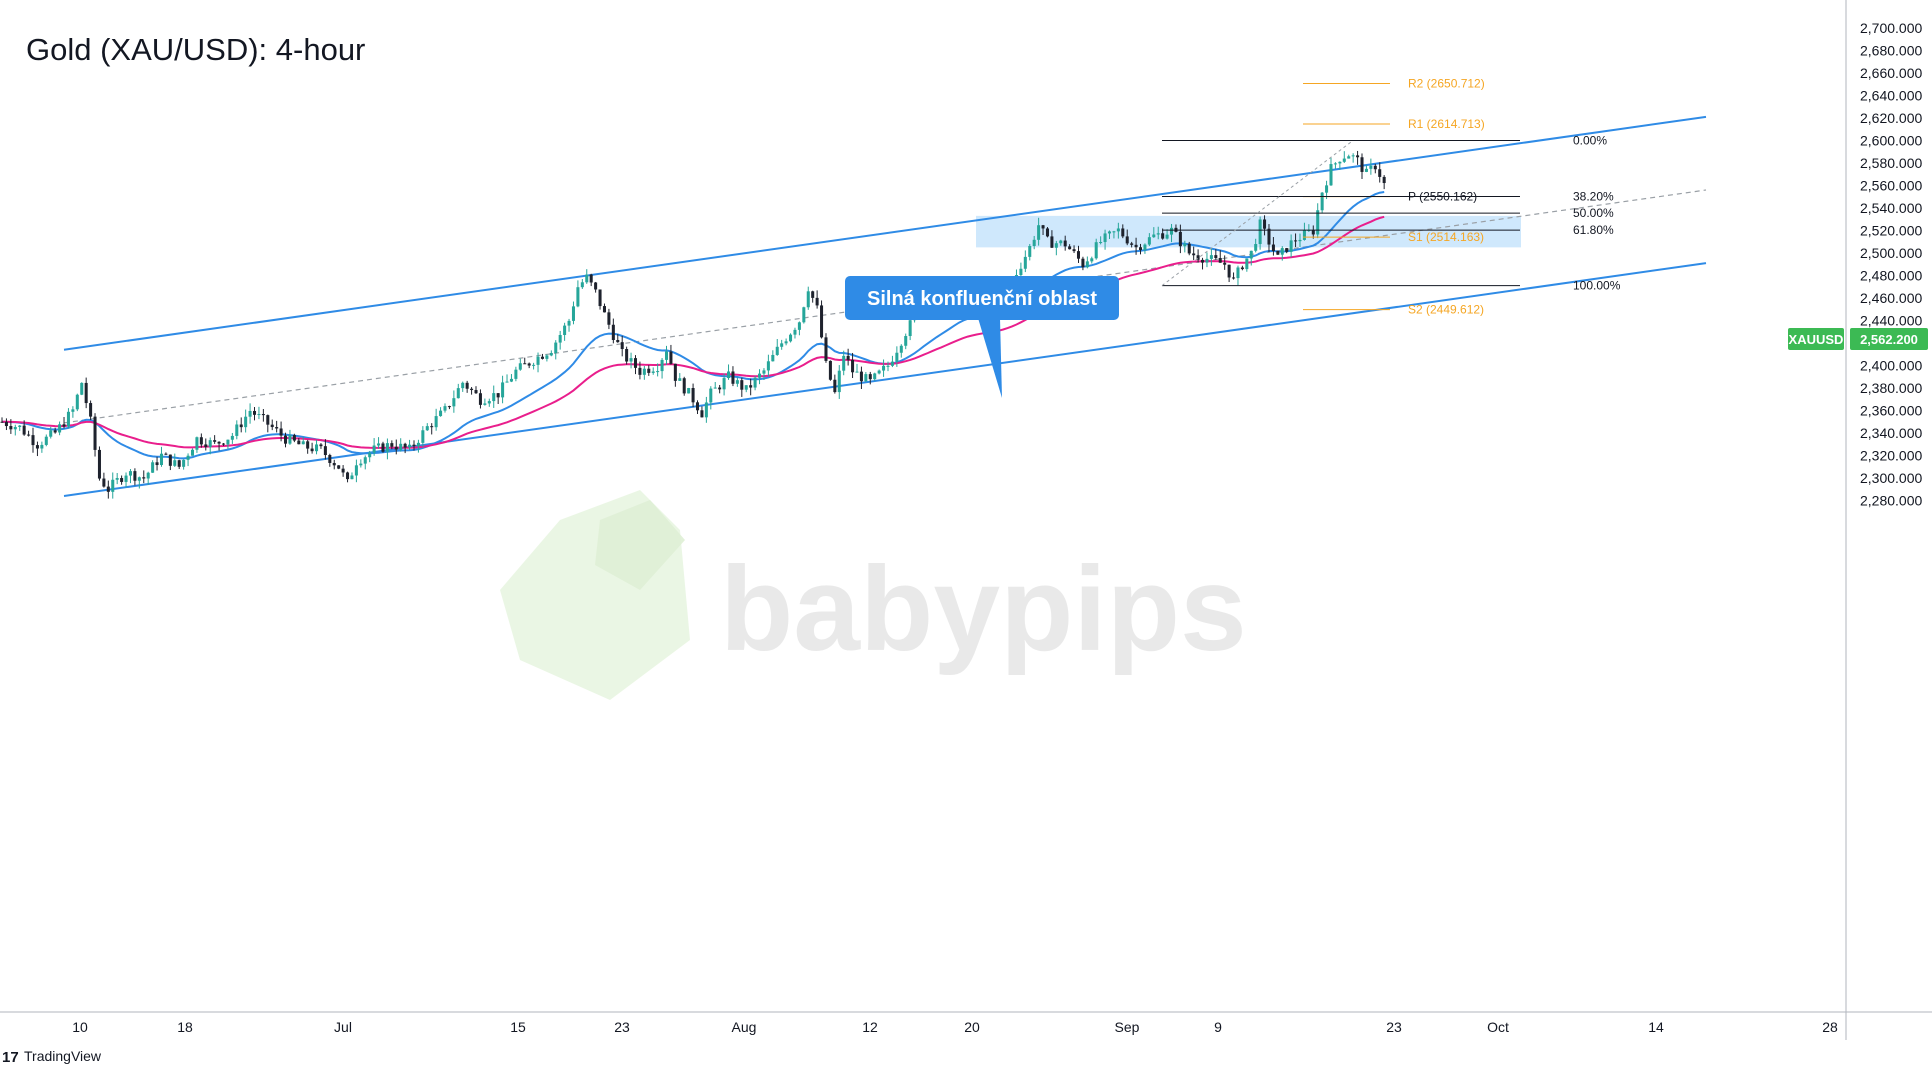  What do you see at coordinates (1593, 230) in the screenshot?
I see `fib-level-label: 61.80%` at bounding box center [1593, 230].